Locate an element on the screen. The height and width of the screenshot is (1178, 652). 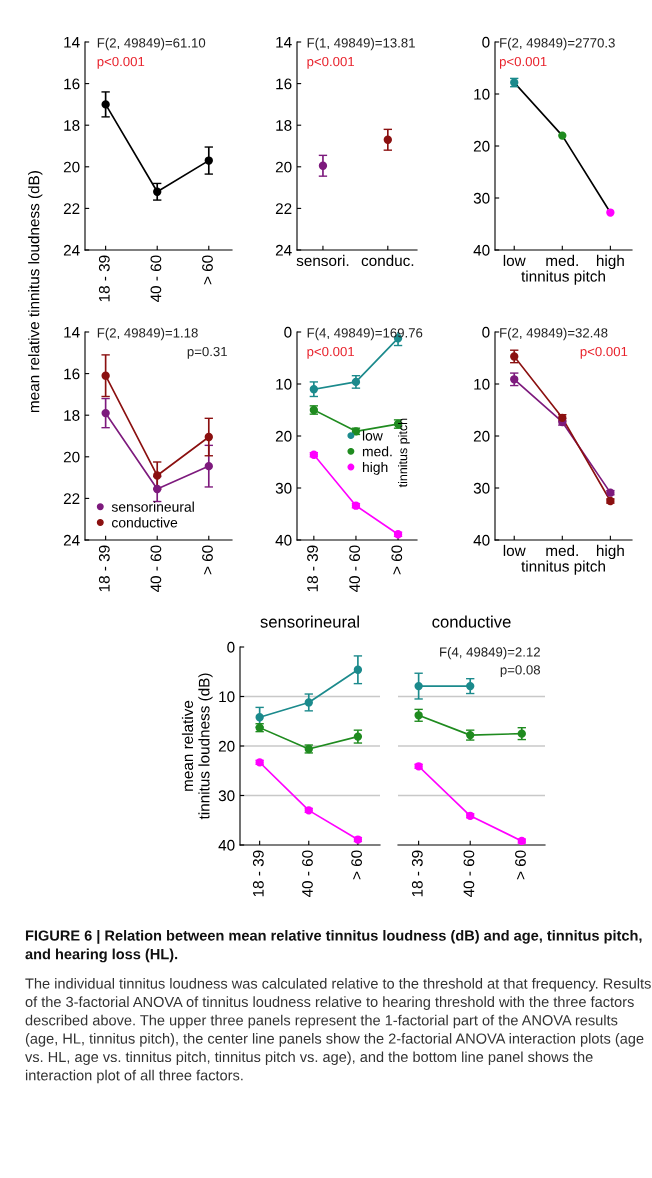
annotation: p=0.08 is located at coordinates (520, 671).